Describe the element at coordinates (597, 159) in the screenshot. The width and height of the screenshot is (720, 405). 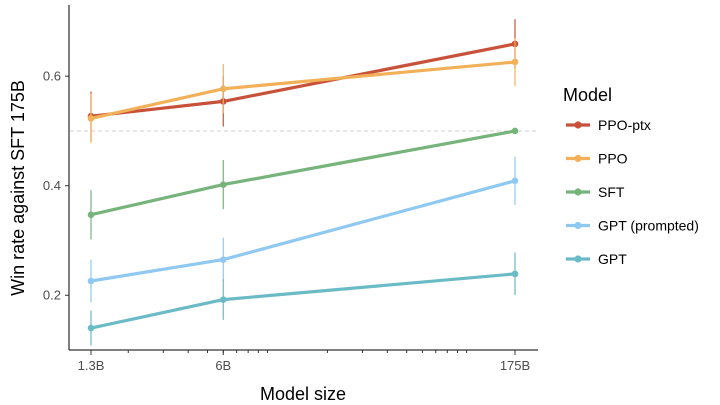
I see `legend-item: PPO` at that location.